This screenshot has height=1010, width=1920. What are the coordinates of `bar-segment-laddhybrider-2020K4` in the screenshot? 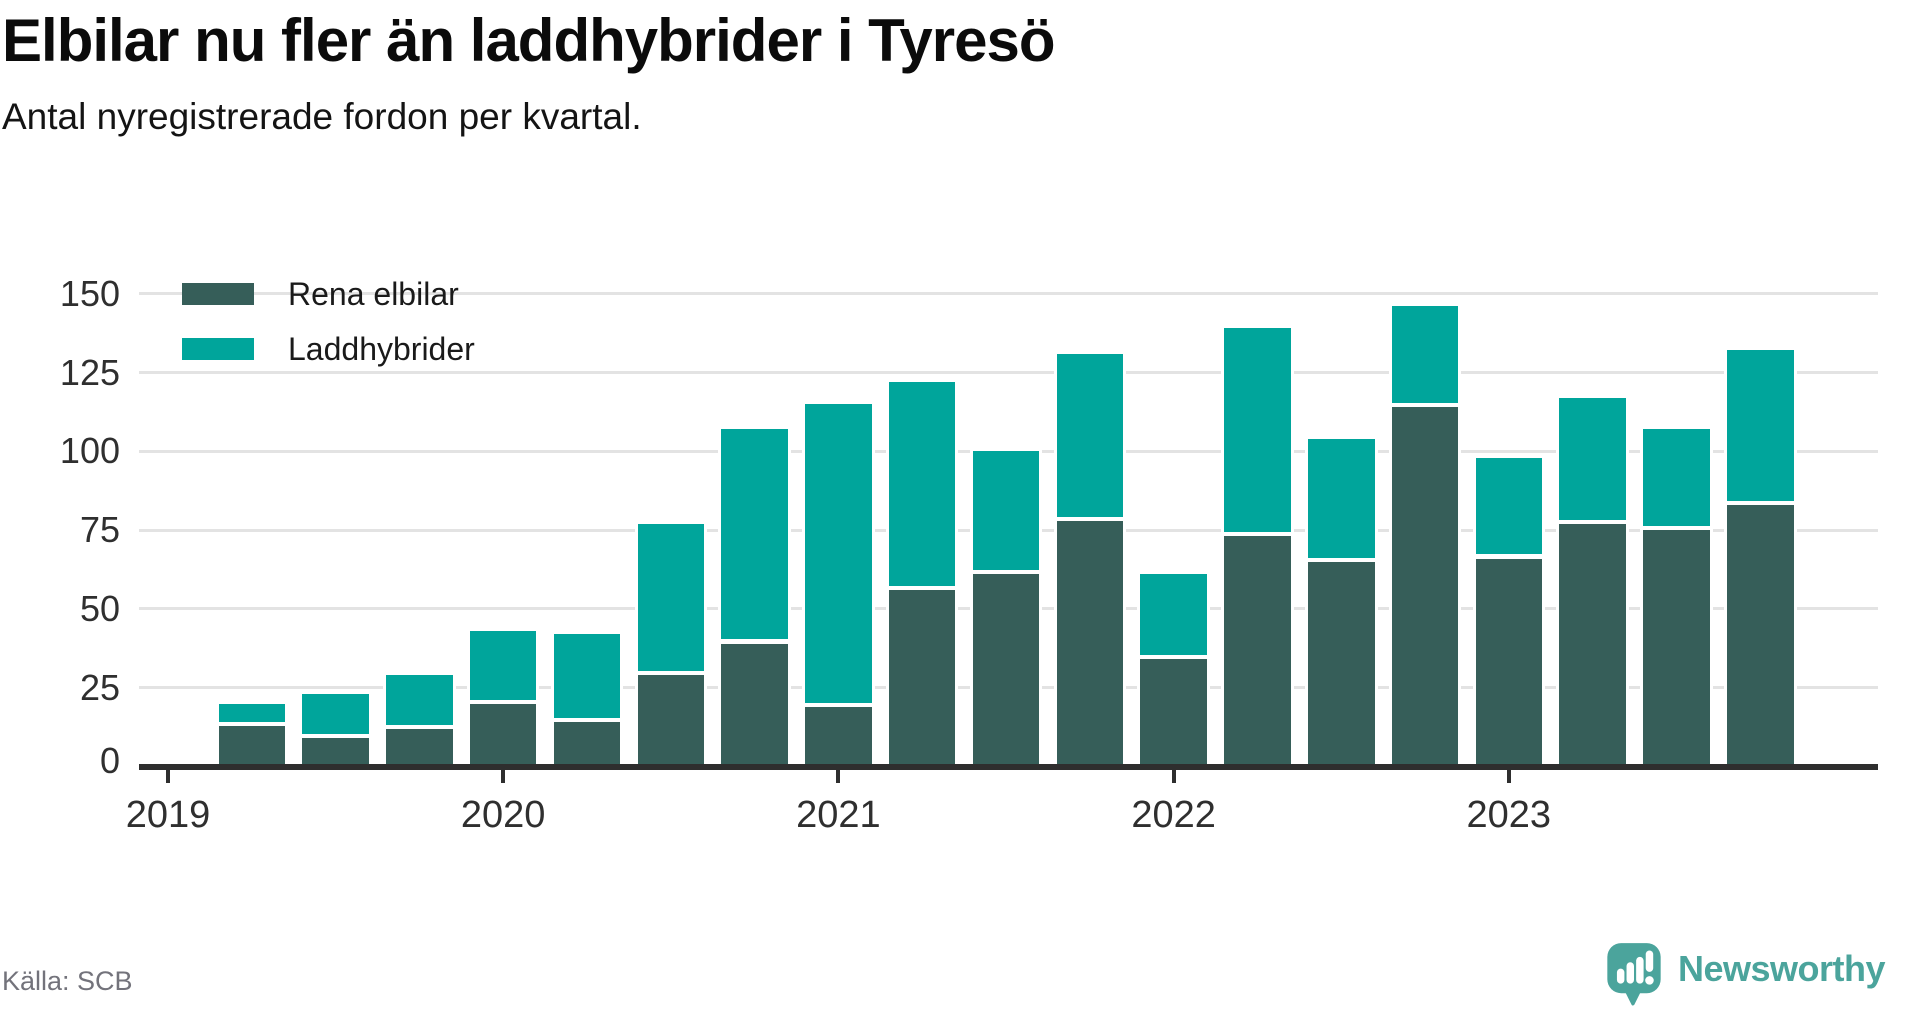 It's located at (754, 534).